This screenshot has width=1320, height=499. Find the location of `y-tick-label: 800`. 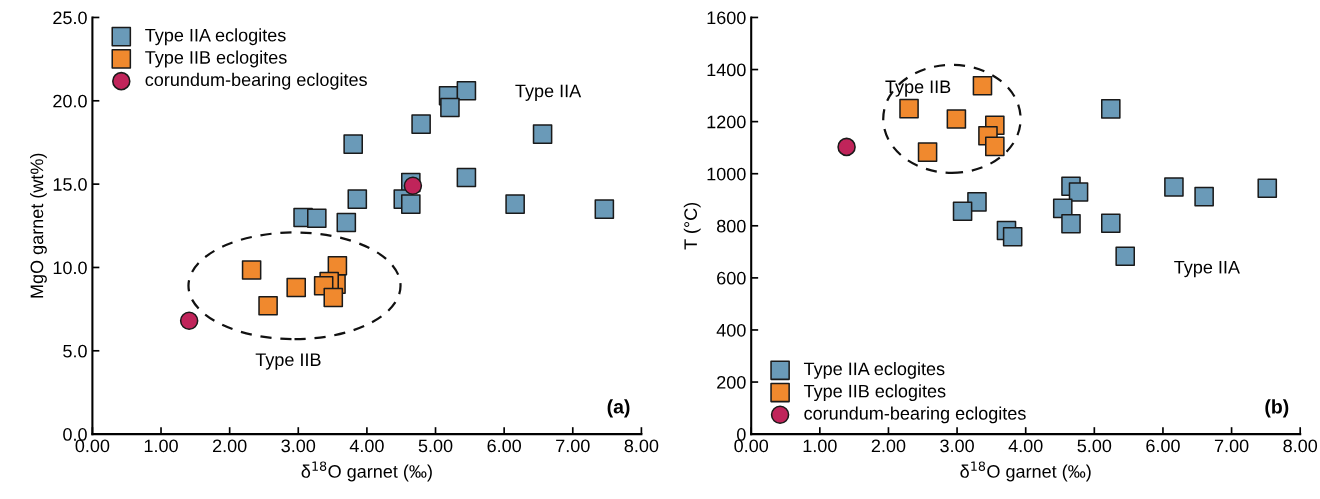

y-tick-label: 800 is located at coordinates (731, 226).